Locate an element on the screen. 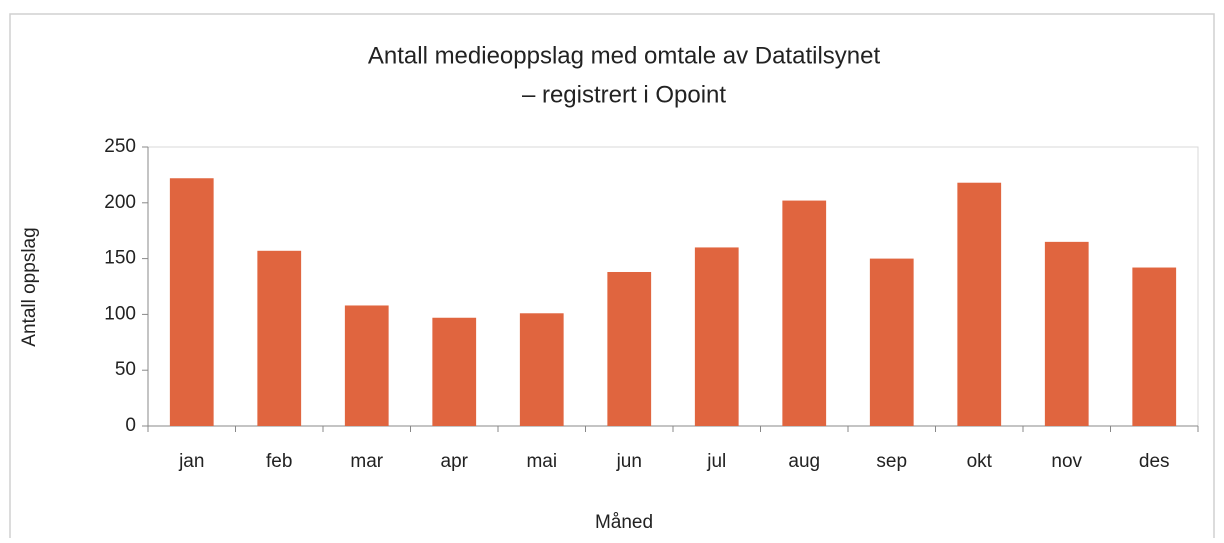 The image size is (1224, 543). x-tick-label: des is located at coordinates (1154, 461).